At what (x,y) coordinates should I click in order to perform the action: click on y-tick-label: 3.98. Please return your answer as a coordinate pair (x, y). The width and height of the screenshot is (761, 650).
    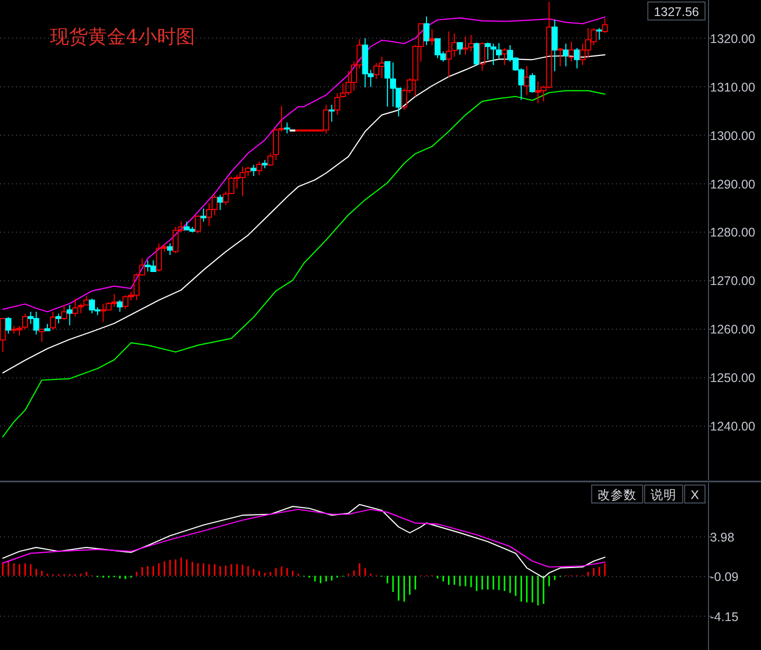
    Looking at the image, I should click on (722, 537).